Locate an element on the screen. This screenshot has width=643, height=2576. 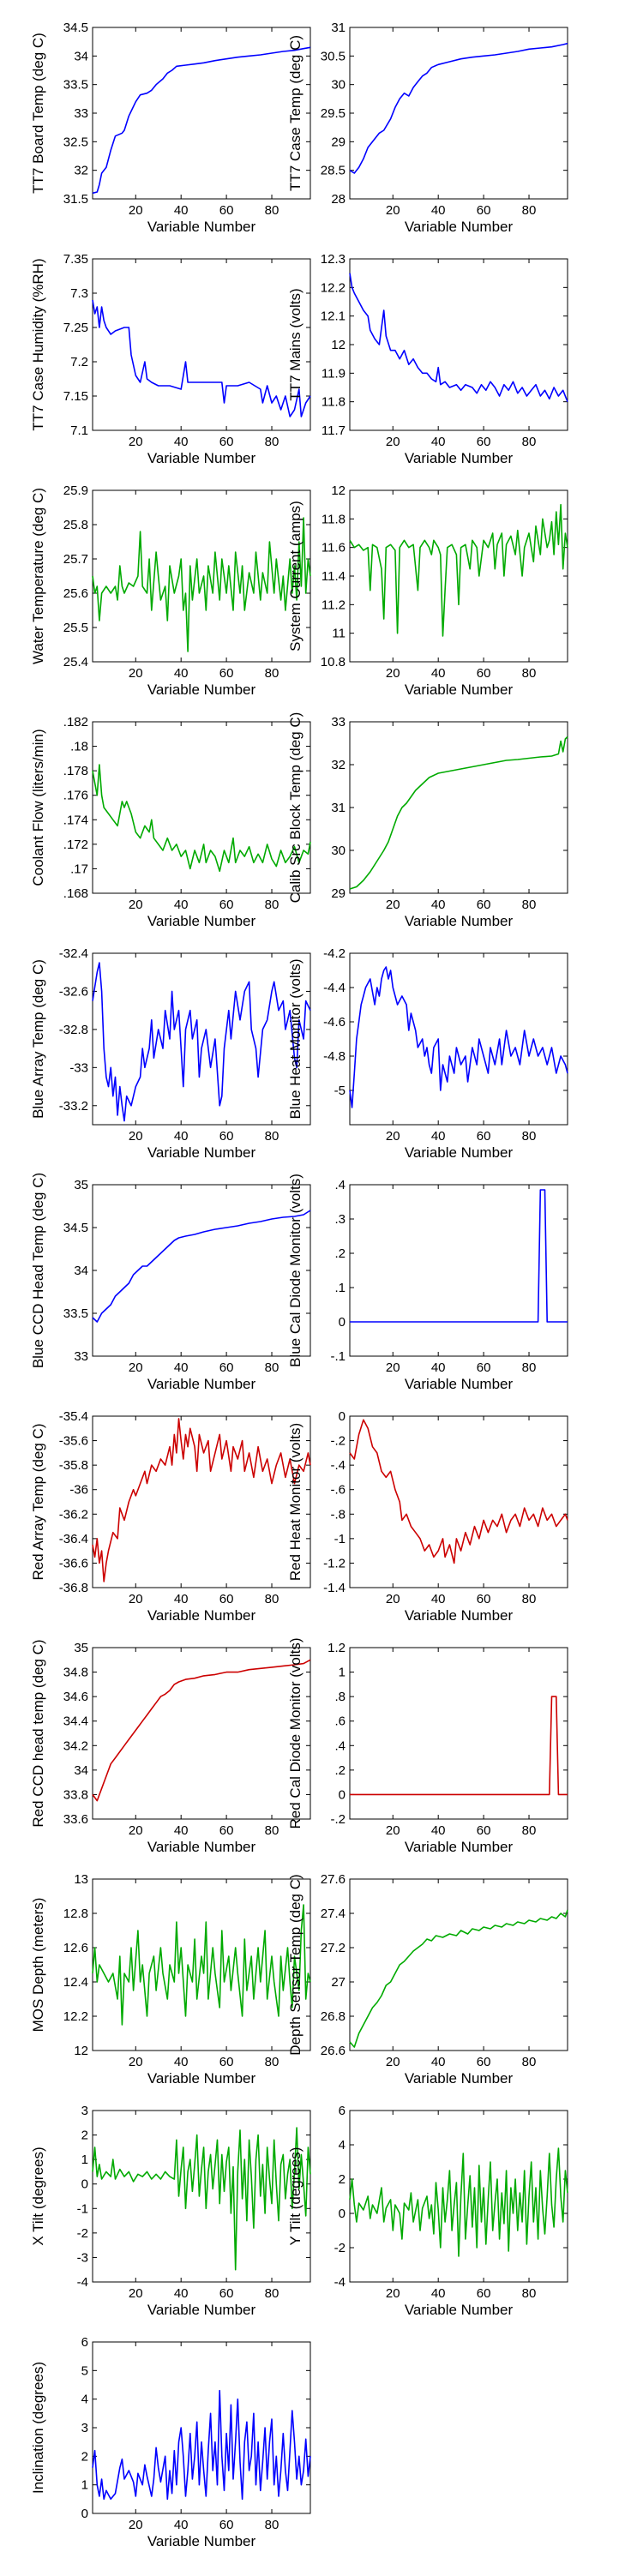
y-axis-label: Water Temperature (deg C) is located at coordinates (38, 576).